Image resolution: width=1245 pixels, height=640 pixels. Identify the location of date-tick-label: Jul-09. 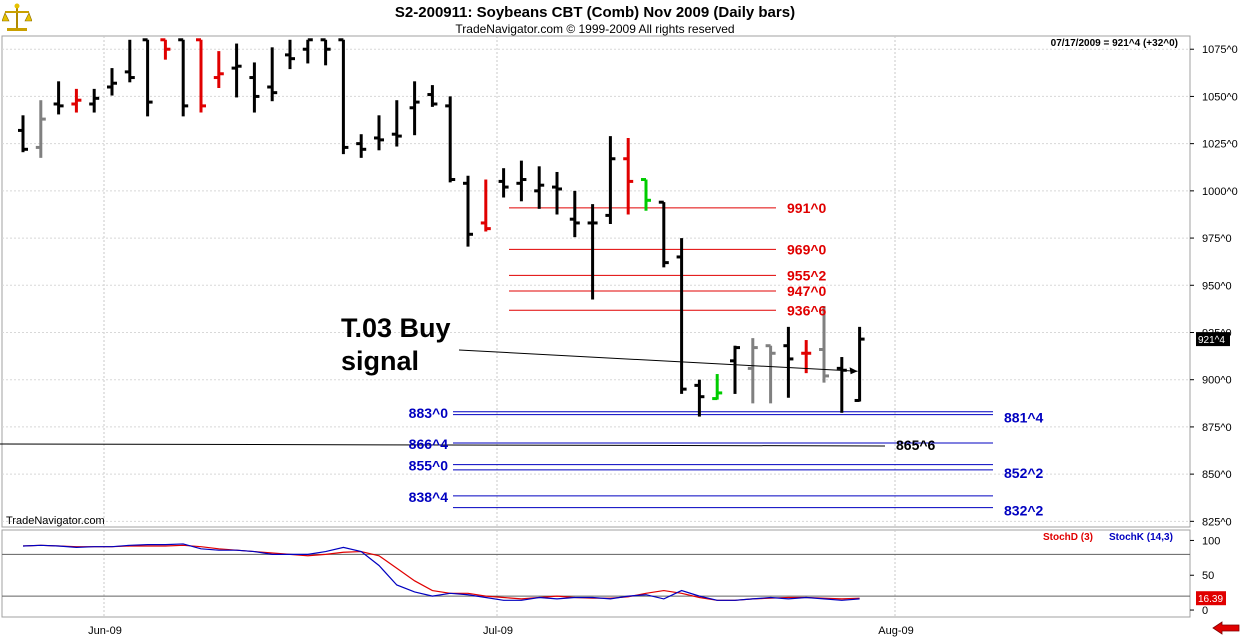
(498, 631).